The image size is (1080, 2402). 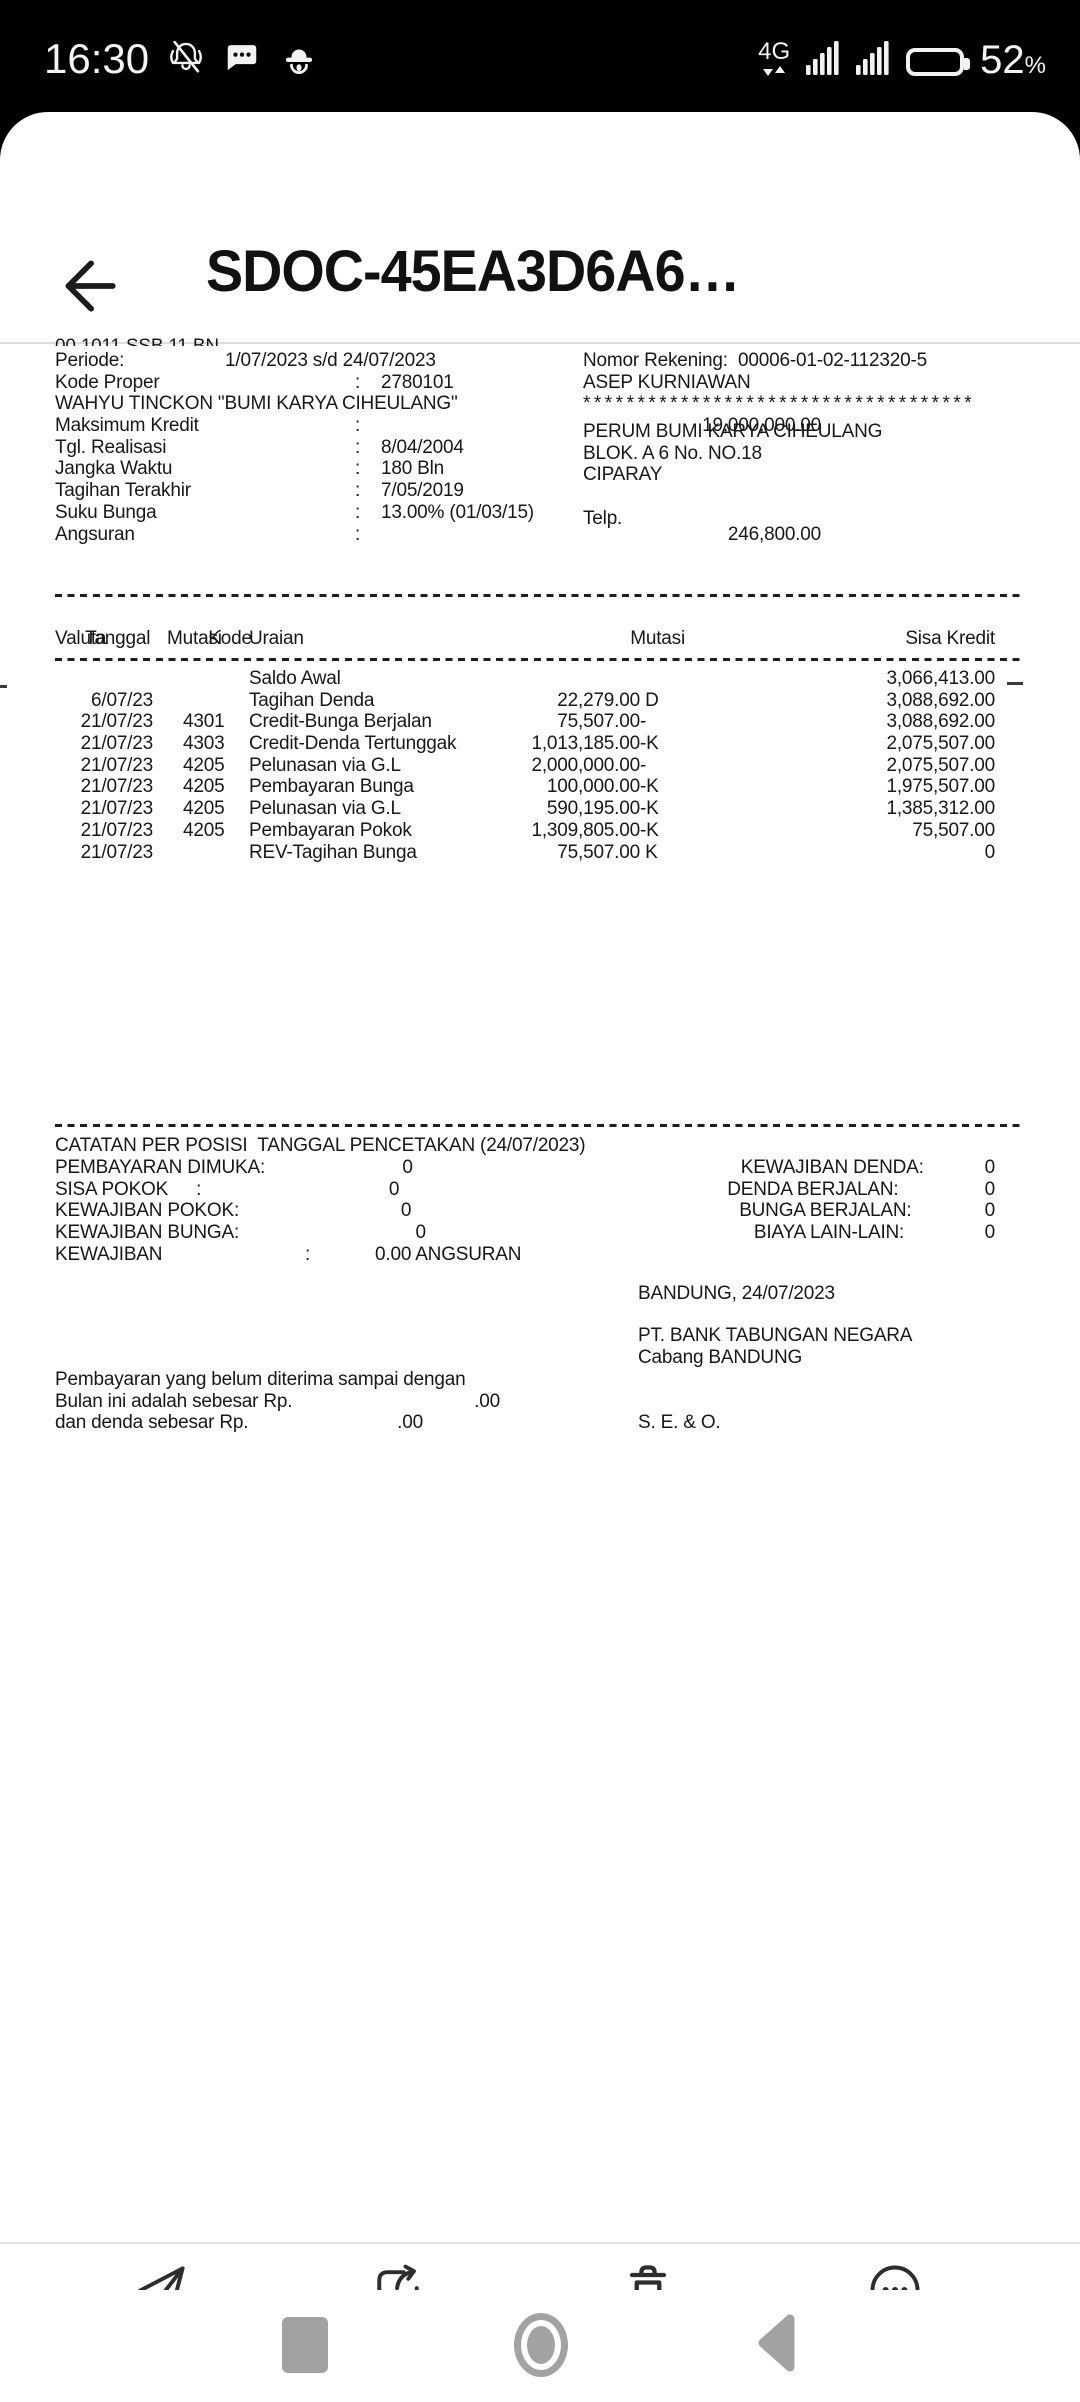 What do you see at coordinates (90, 285) in the screenshot?
I see `back-arrow-icon` at bounding box center [90, 285].